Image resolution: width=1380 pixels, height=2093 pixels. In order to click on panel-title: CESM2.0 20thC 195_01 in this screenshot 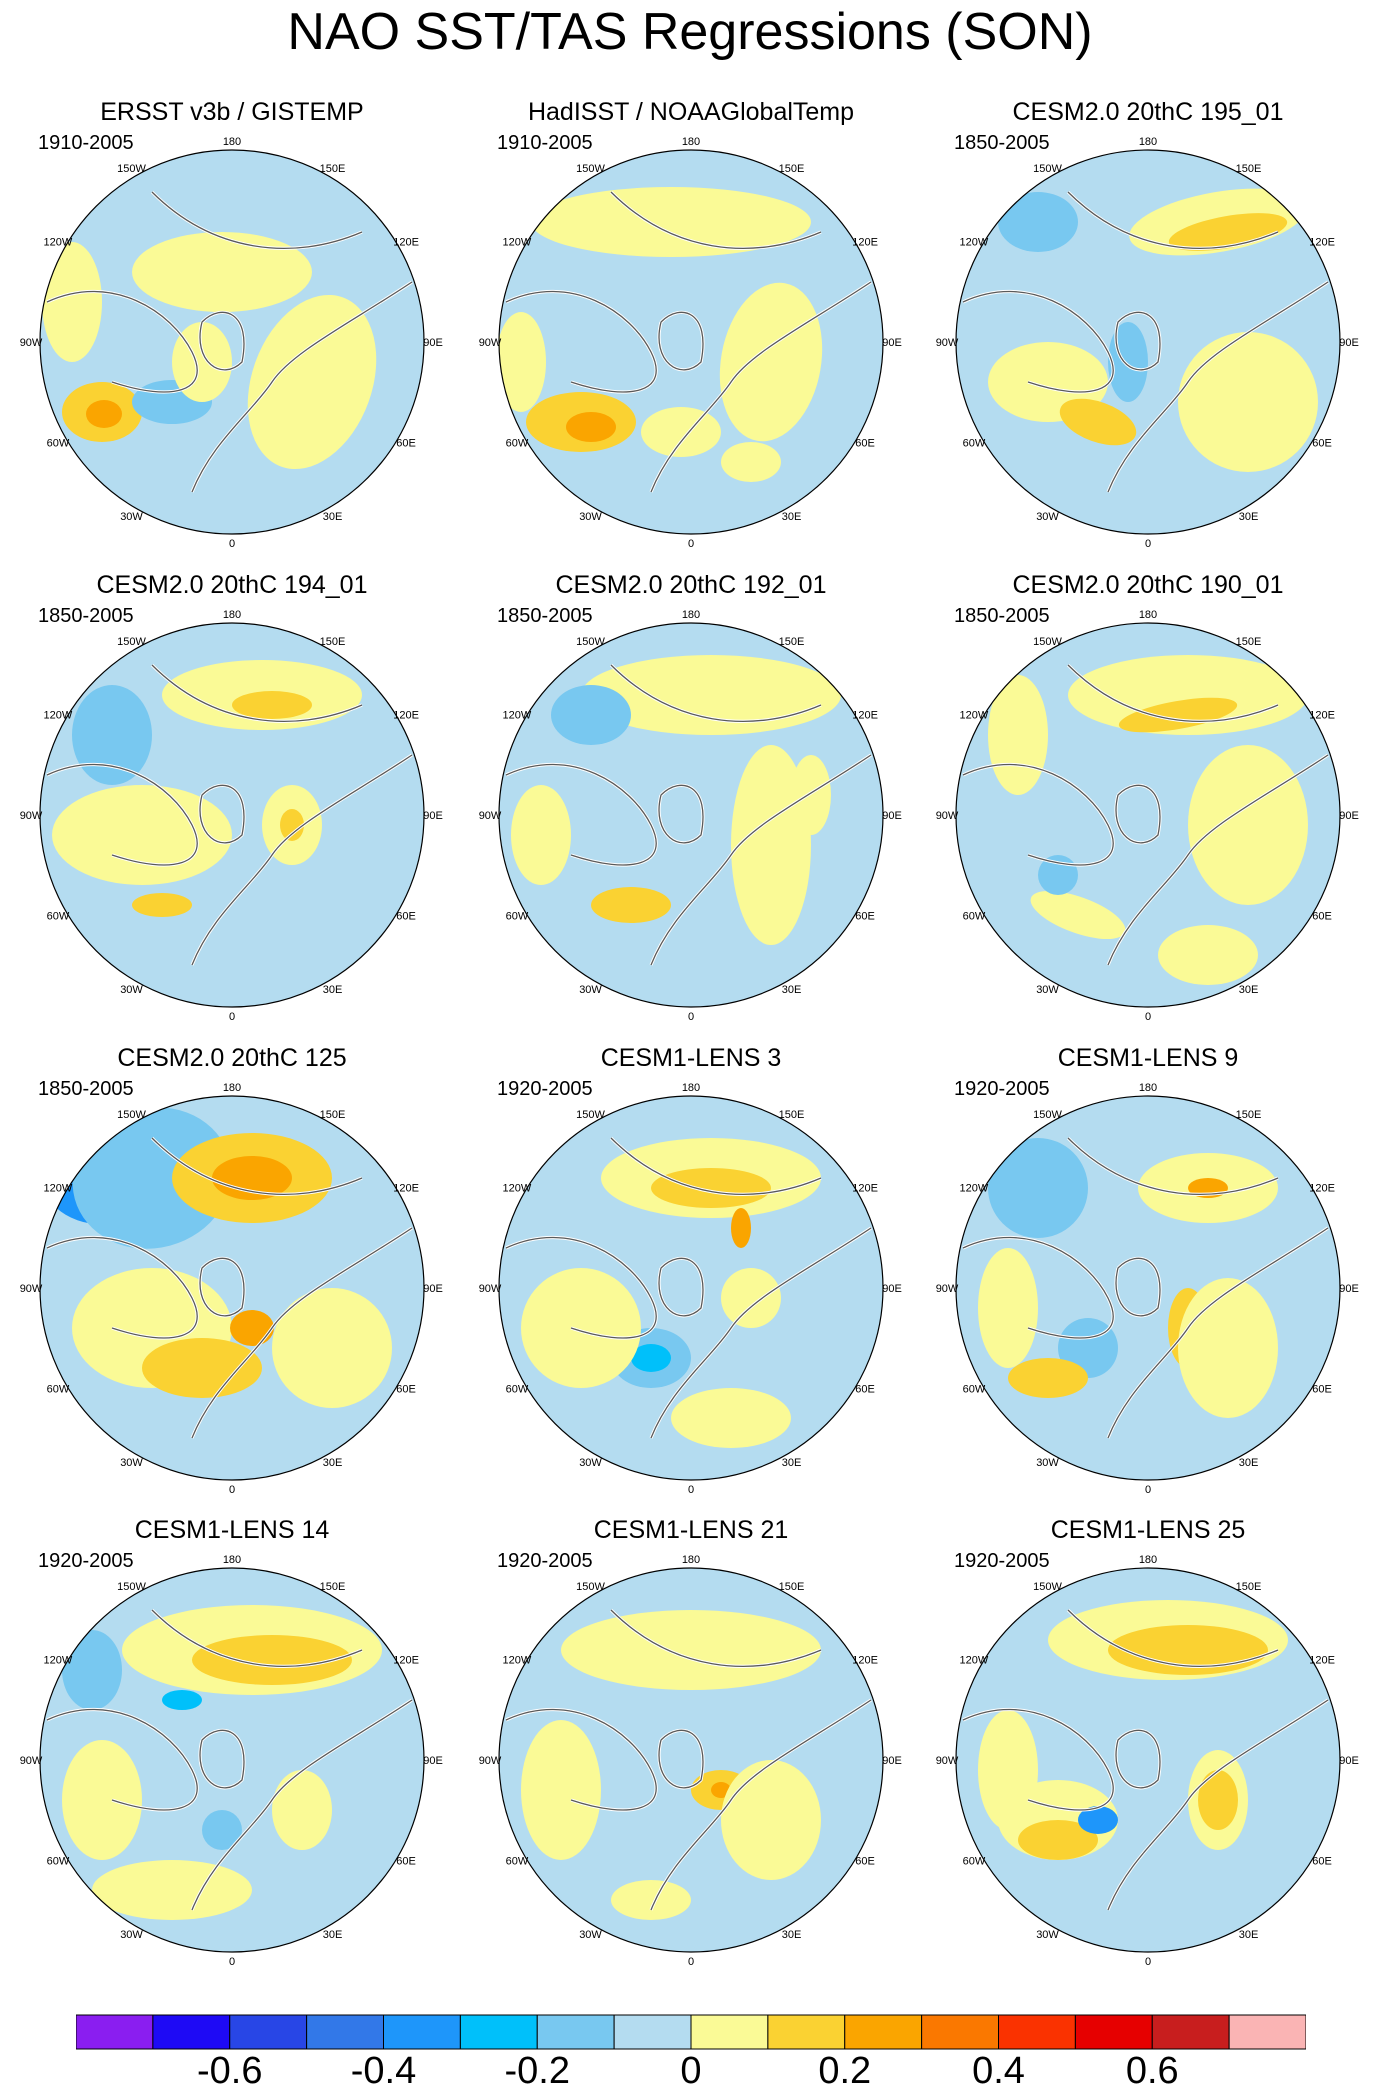, I will do `click(1148, 112)`.